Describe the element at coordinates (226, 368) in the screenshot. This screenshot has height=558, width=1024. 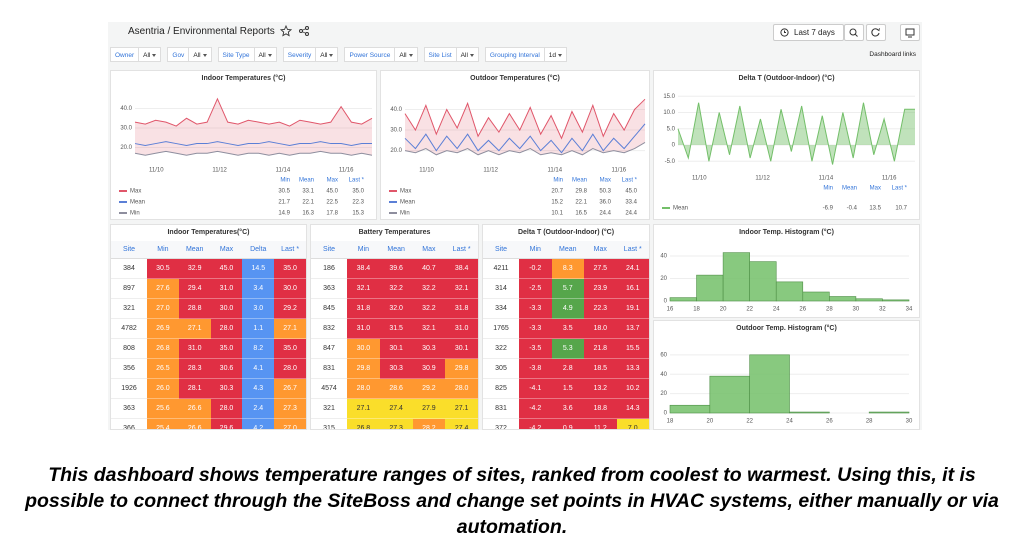
I see `heat-cell: 30.6` at that location.